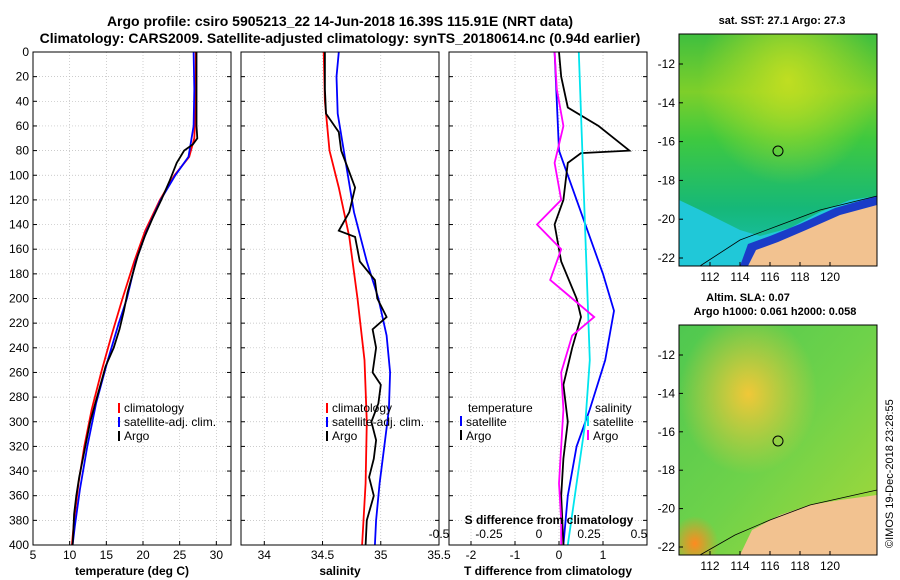  What do you see at coordinates (613, 408) in the screenshot?
I see `legend-entry: salinity` at bounding box center [613, 408].